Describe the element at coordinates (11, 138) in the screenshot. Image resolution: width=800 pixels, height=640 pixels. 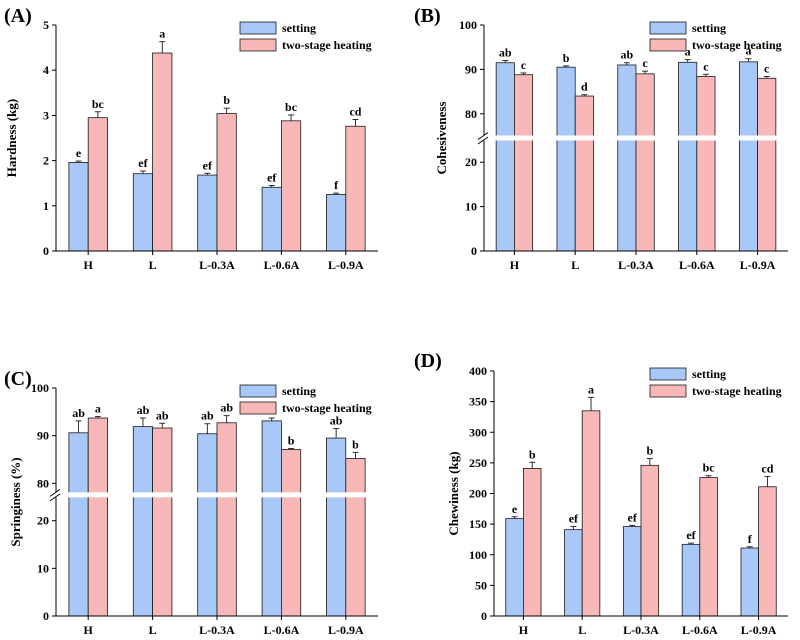
I see `y-axis-title: Hardness (kg)` at that location.